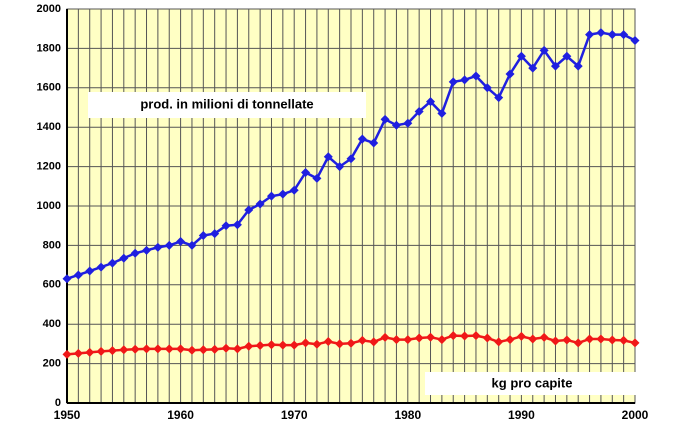 The image size is (676, 428). I want to click on x-tick-label: 1970, so click(294, 415).